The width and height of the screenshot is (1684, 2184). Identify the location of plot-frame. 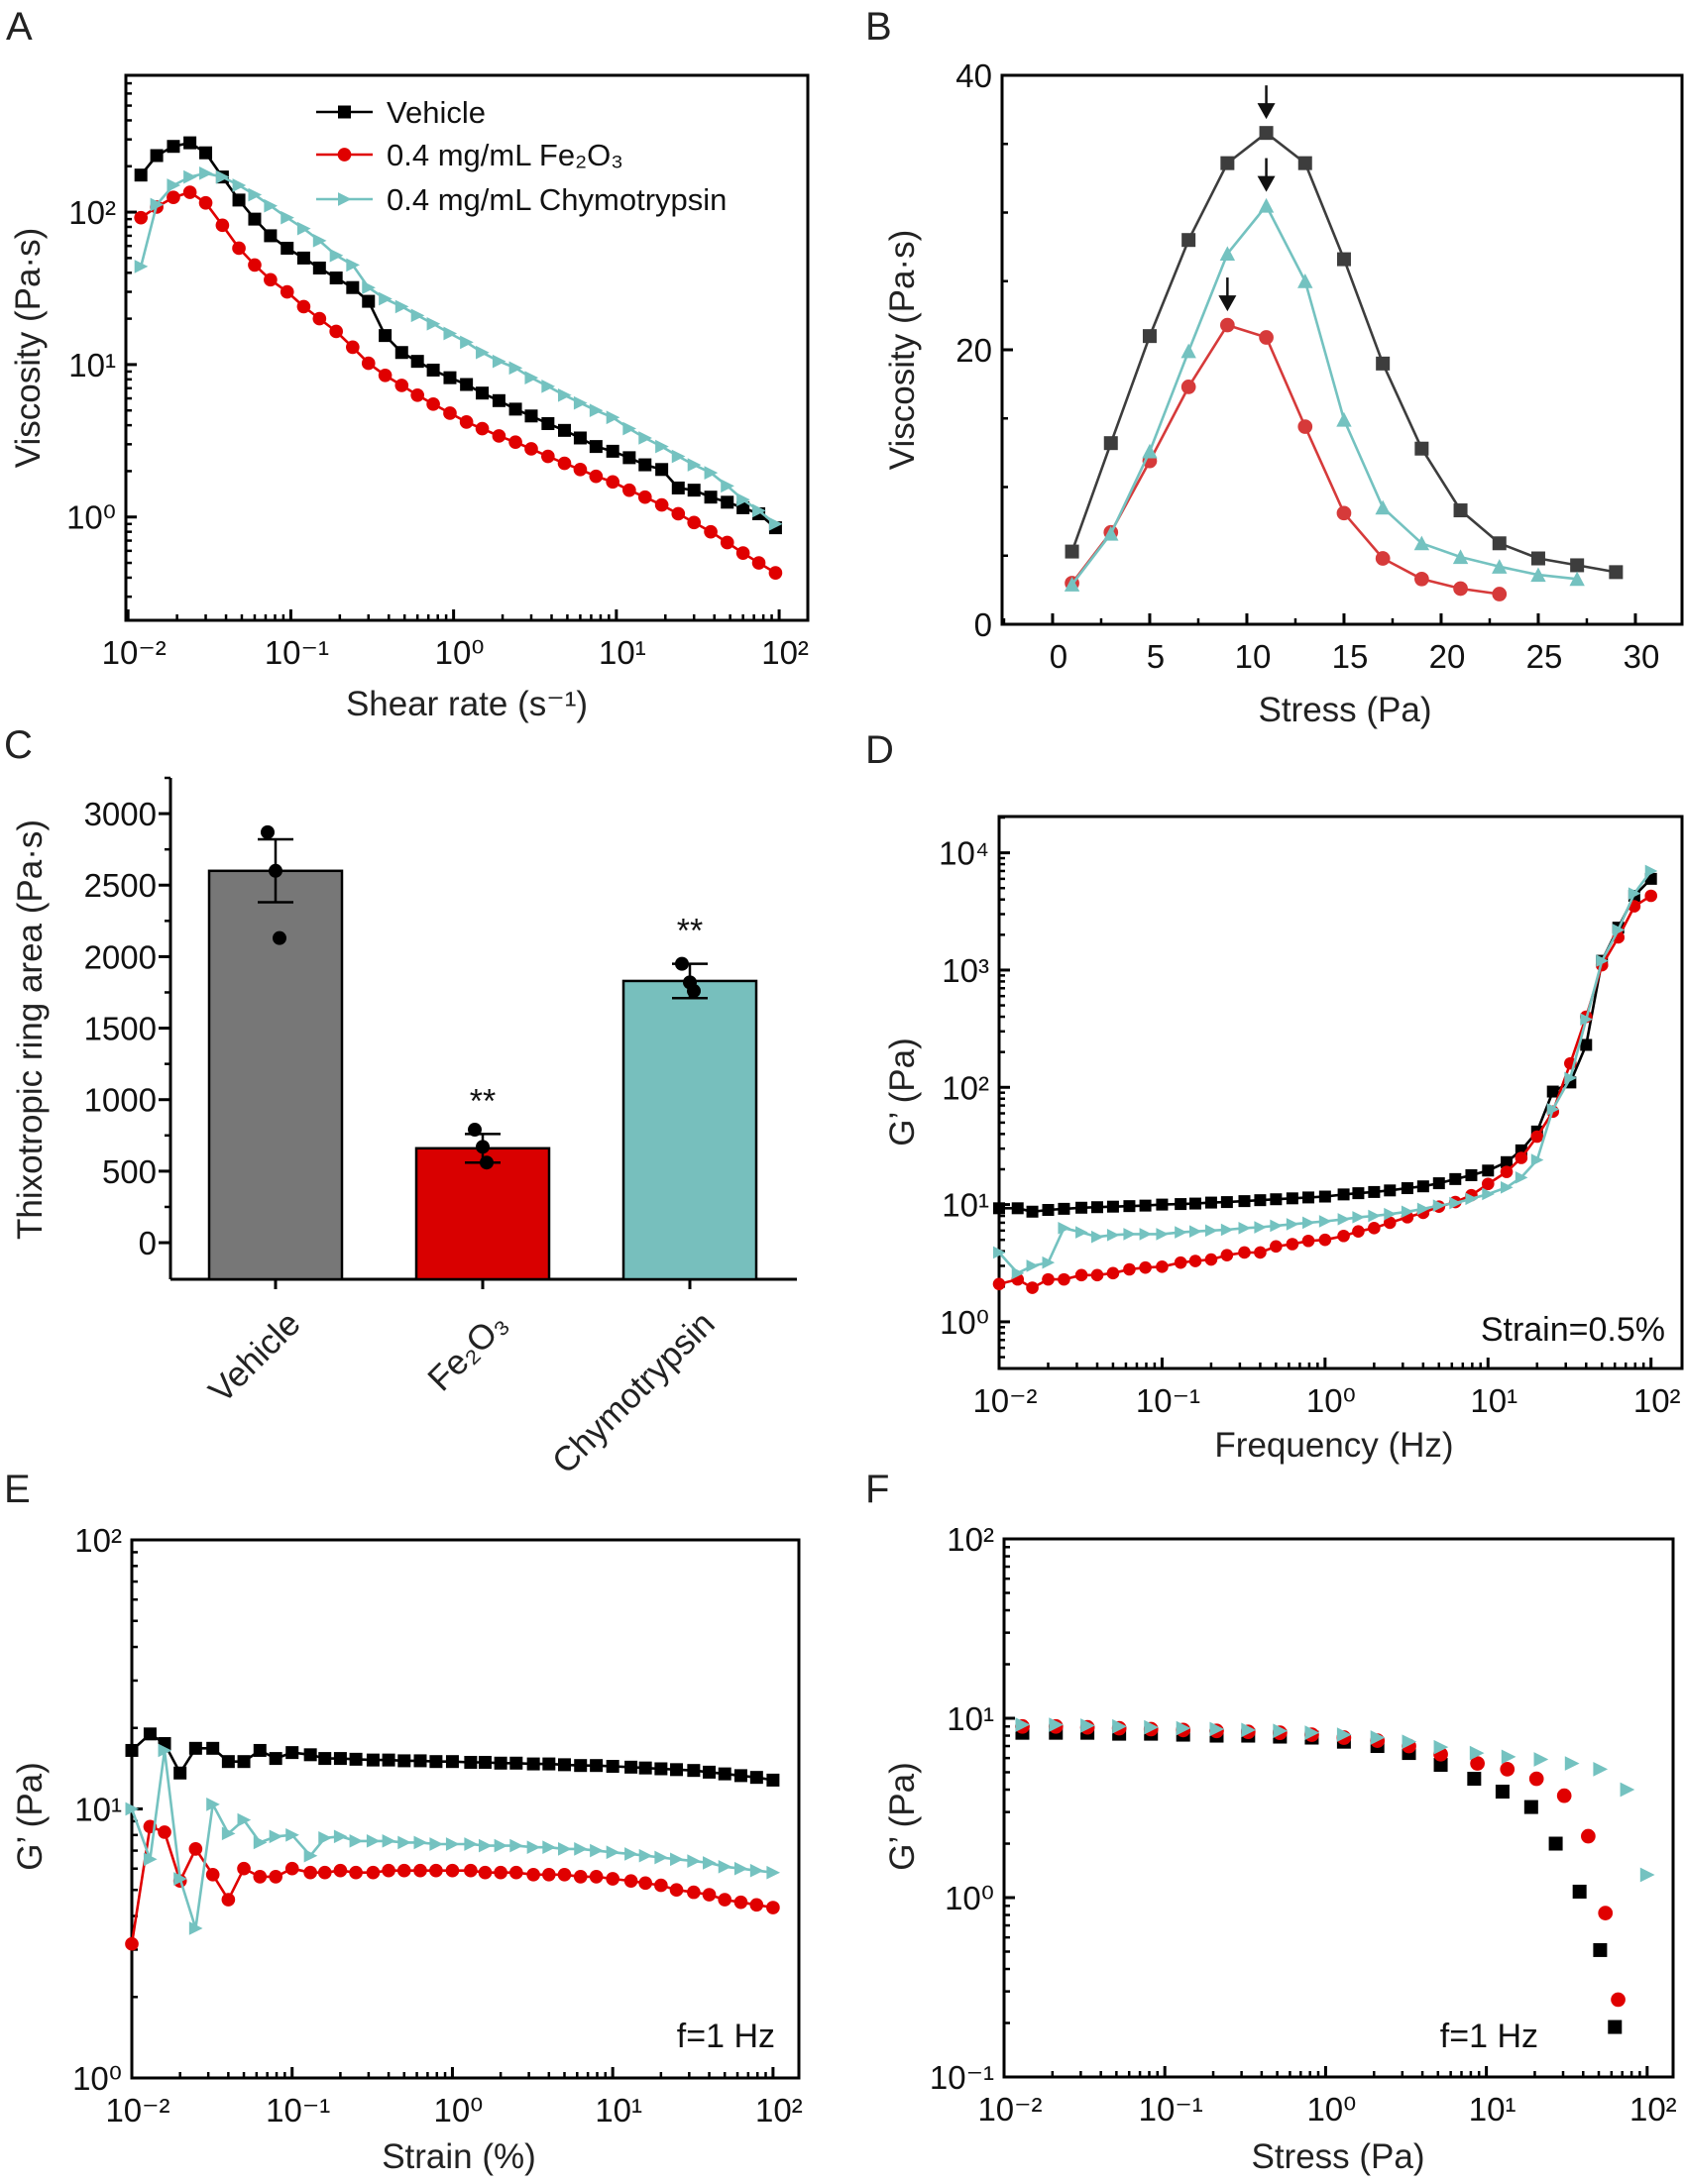
(1340, 1092).